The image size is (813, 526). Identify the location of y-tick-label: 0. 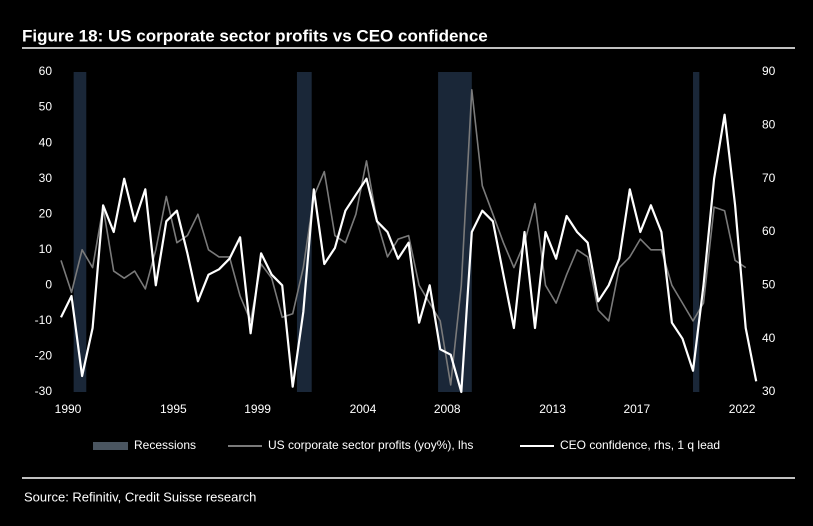
(48, 285).